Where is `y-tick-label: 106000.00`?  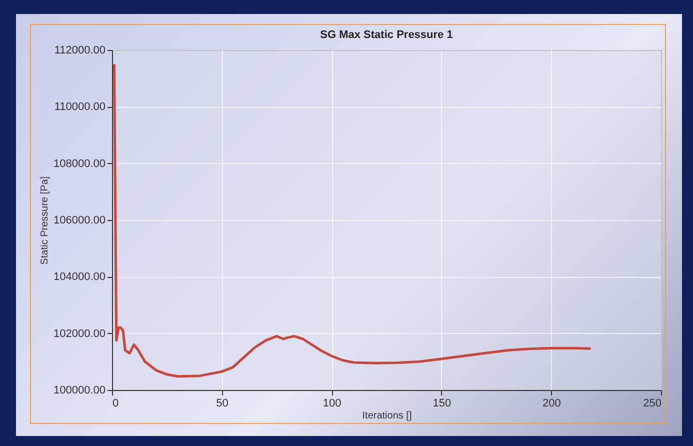 y-tick-label: 106000.00 is located at coordinates (80, 220).